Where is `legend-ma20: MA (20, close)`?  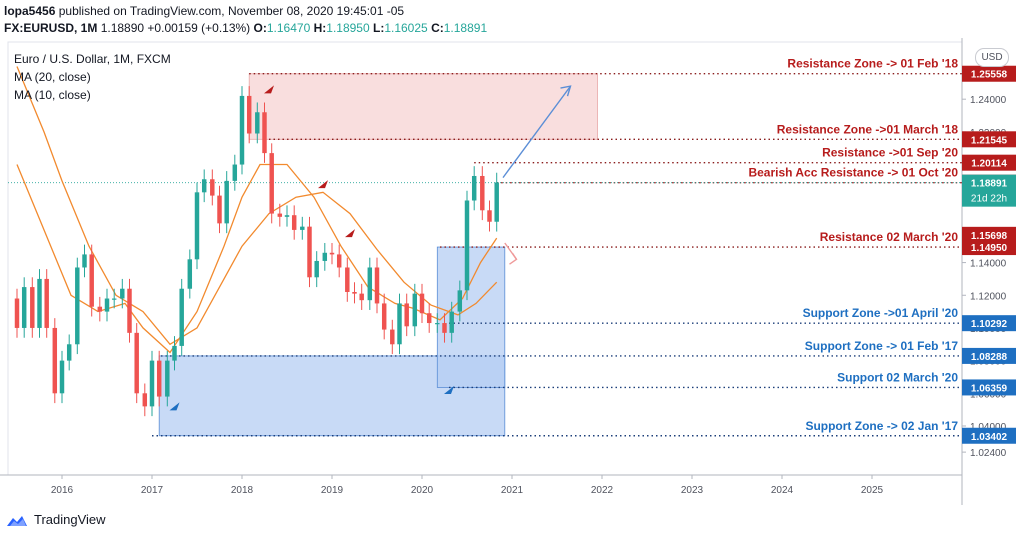
legend-ma20: MA (20, close) is located at coordinates (52, 77).